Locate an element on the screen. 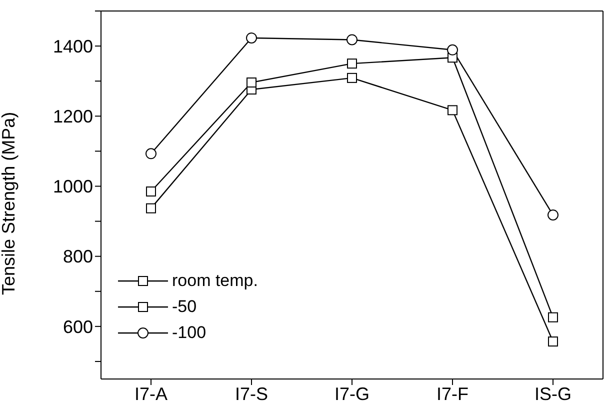 This screenshot has height=419, width=606. x-tick-label: IS-G is located at coordinates (553, 394).